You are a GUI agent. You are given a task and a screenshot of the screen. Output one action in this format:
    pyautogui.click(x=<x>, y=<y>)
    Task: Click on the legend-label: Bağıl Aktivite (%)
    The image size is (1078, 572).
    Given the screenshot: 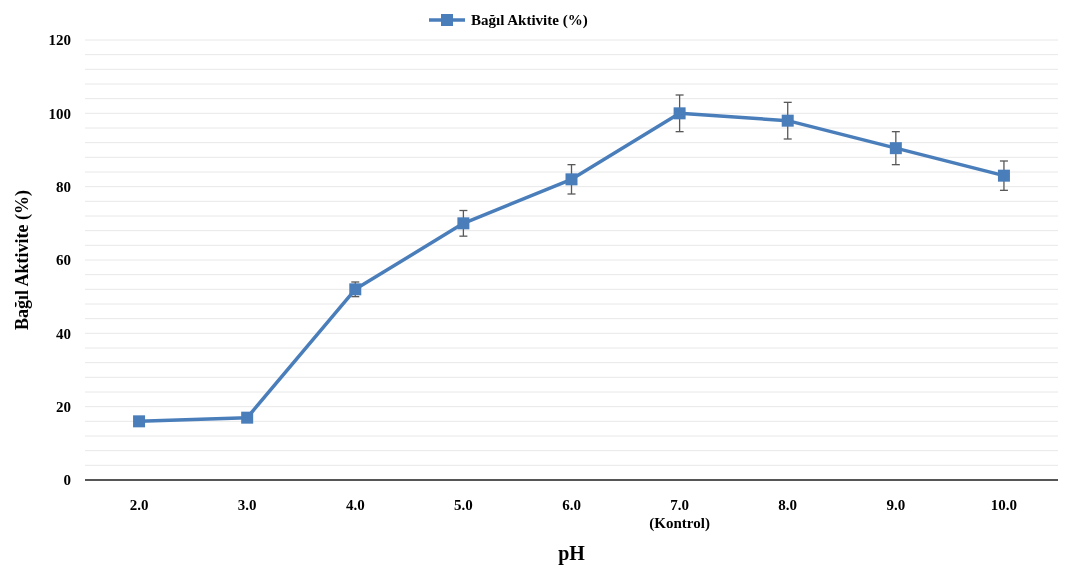 What is the action you would take?
    pyautogui.click(x=529, y=21)
    